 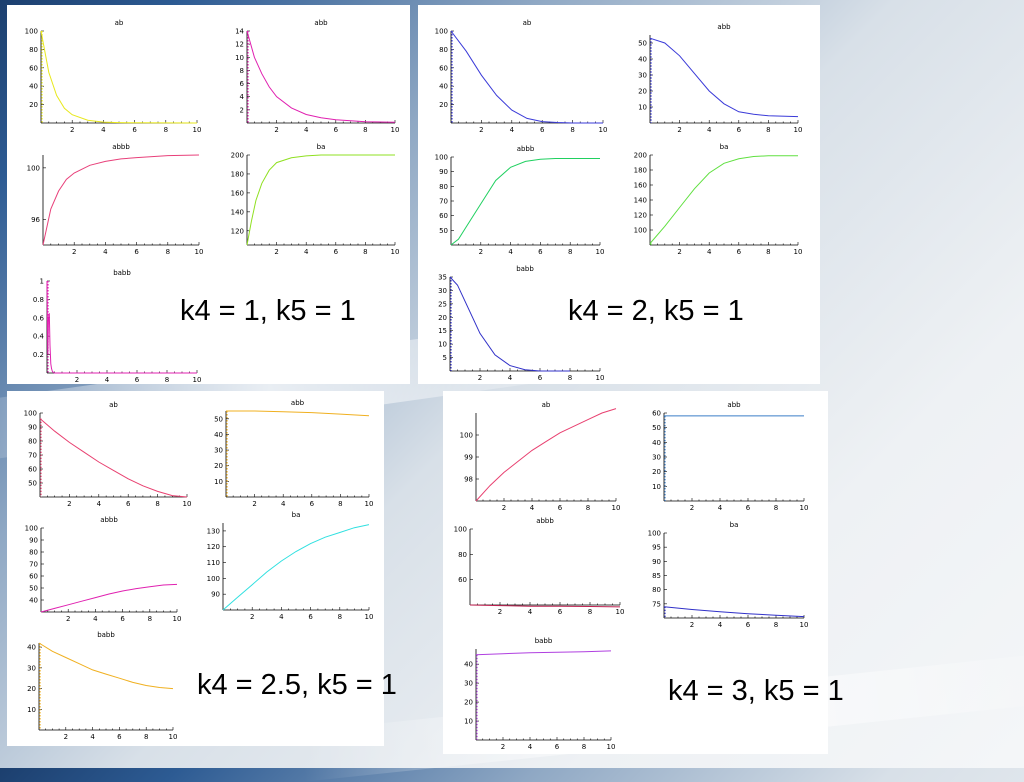 What do you see at coordinates (443, 172) in the screenshot?
I see `y-tick-label: 90` at bounding box center [443, 172].